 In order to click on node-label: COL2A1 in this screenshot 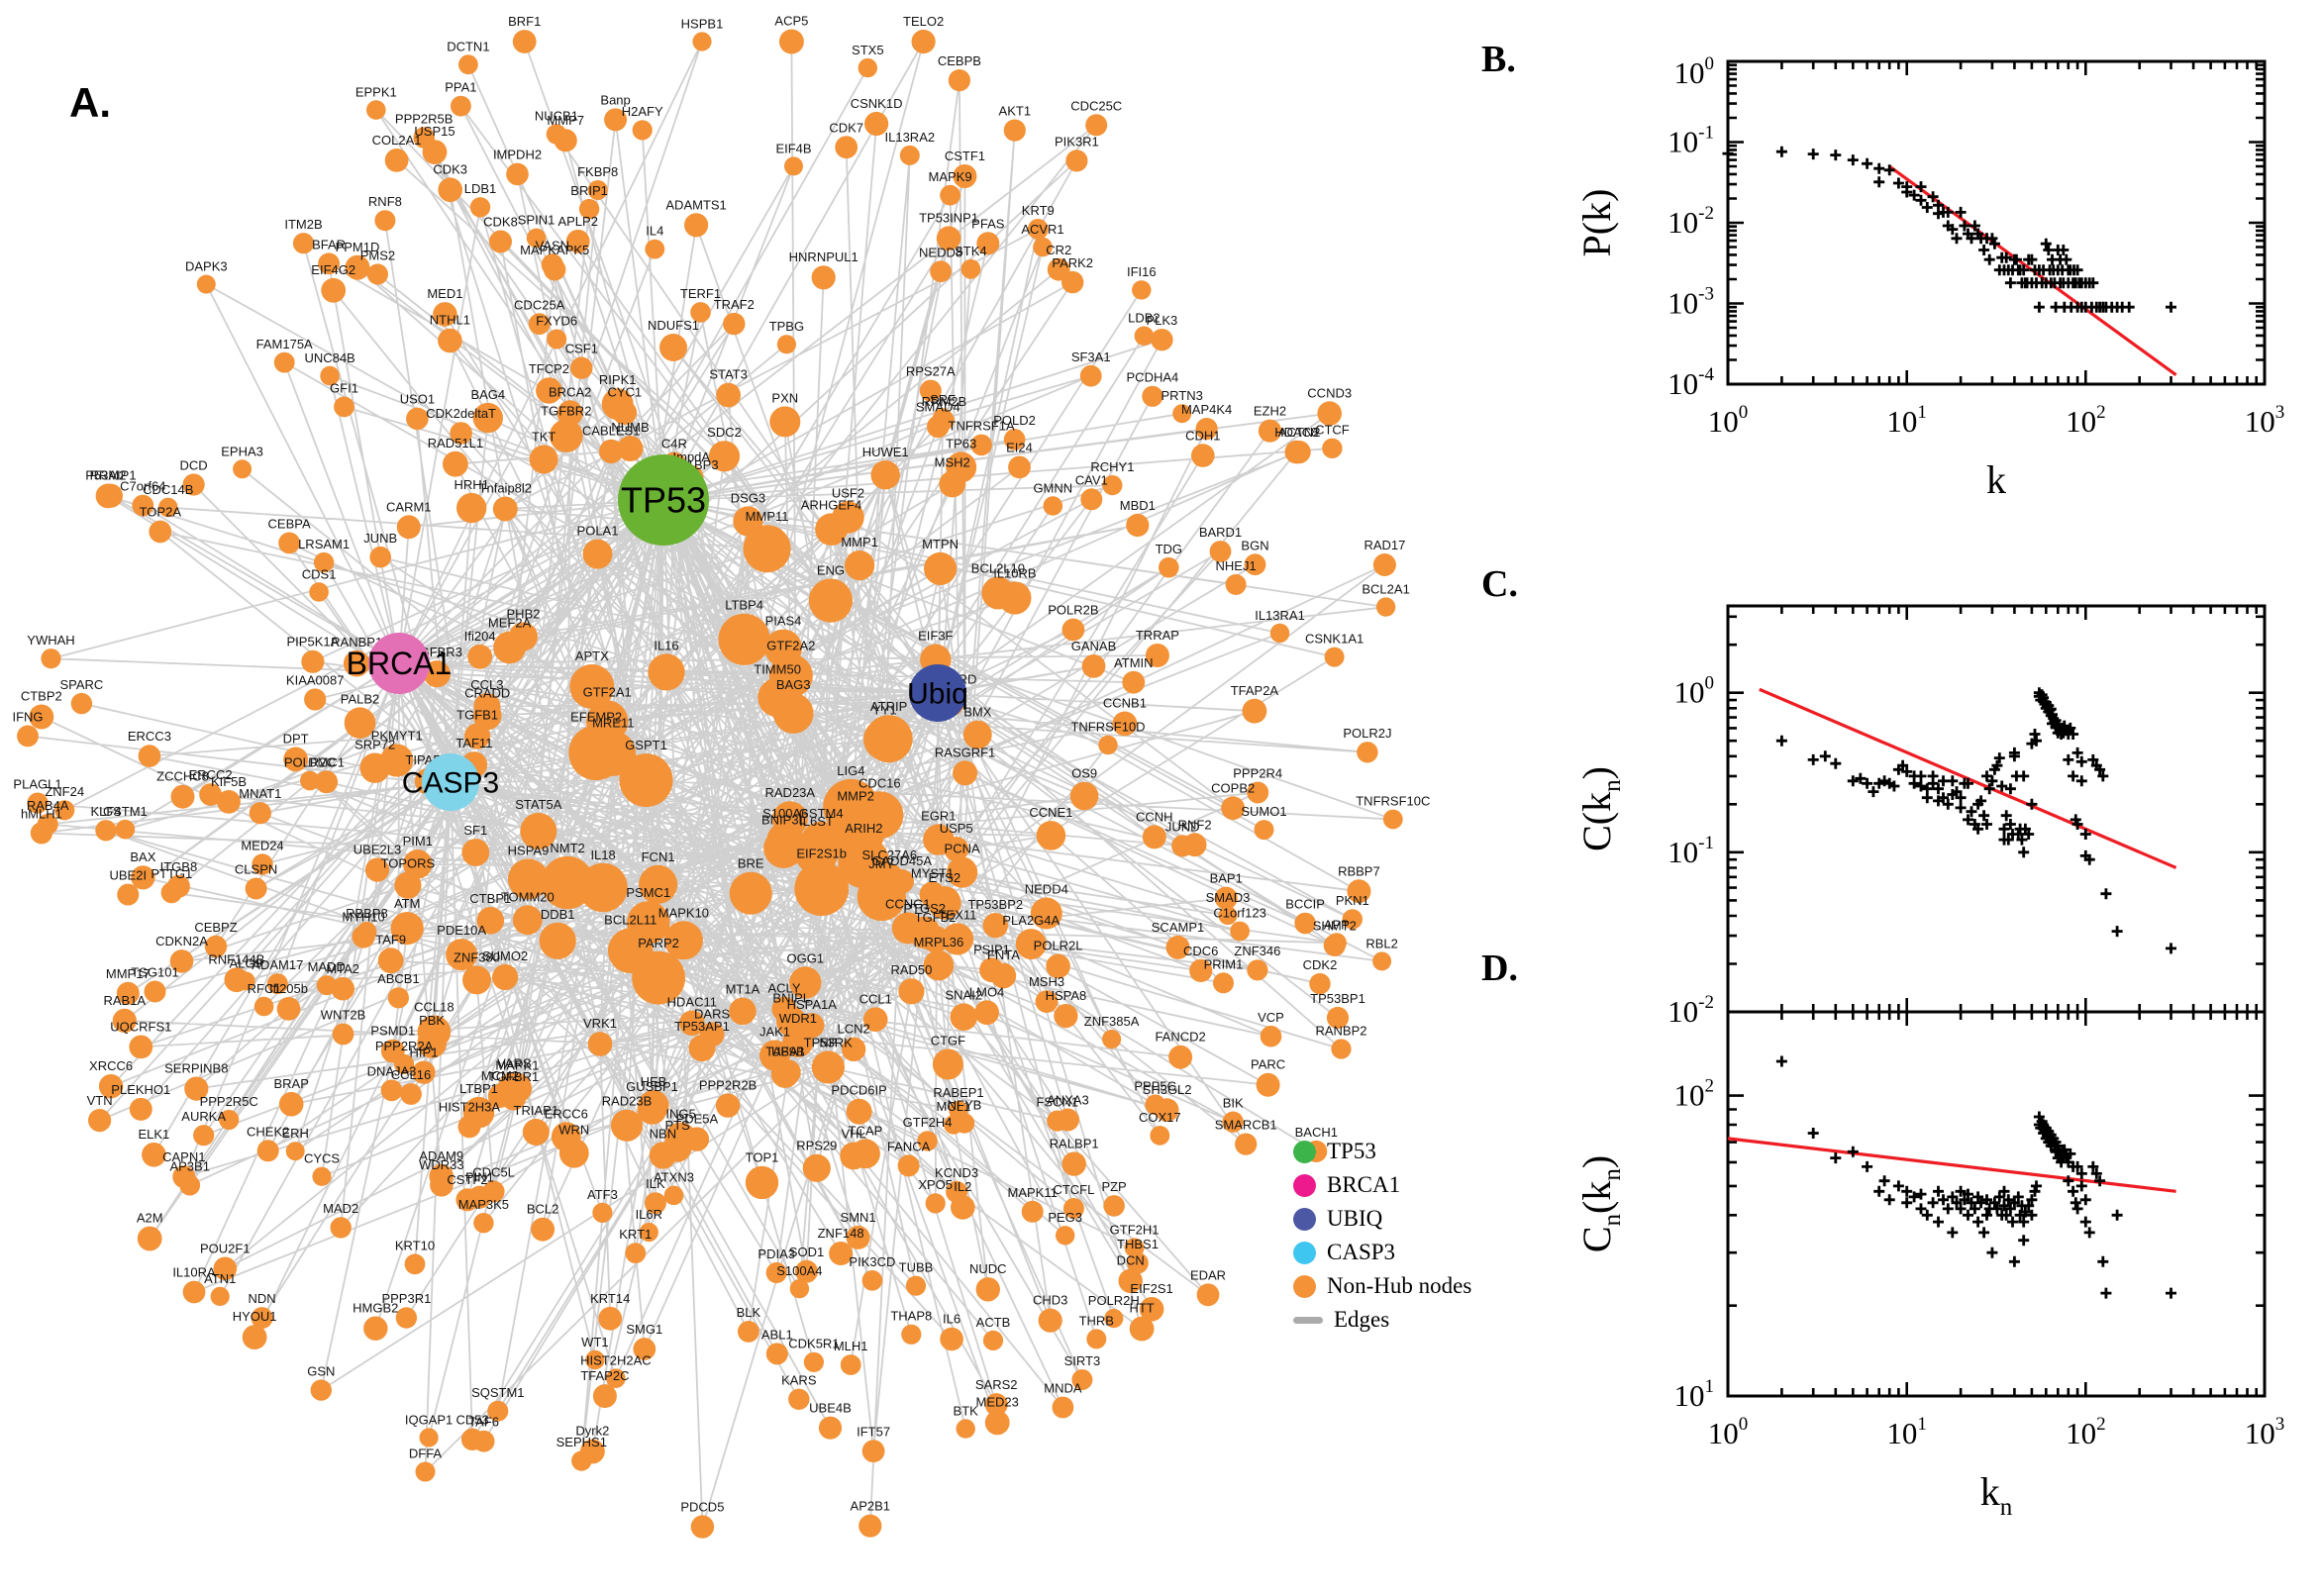, I will do `click(397, 140)`.